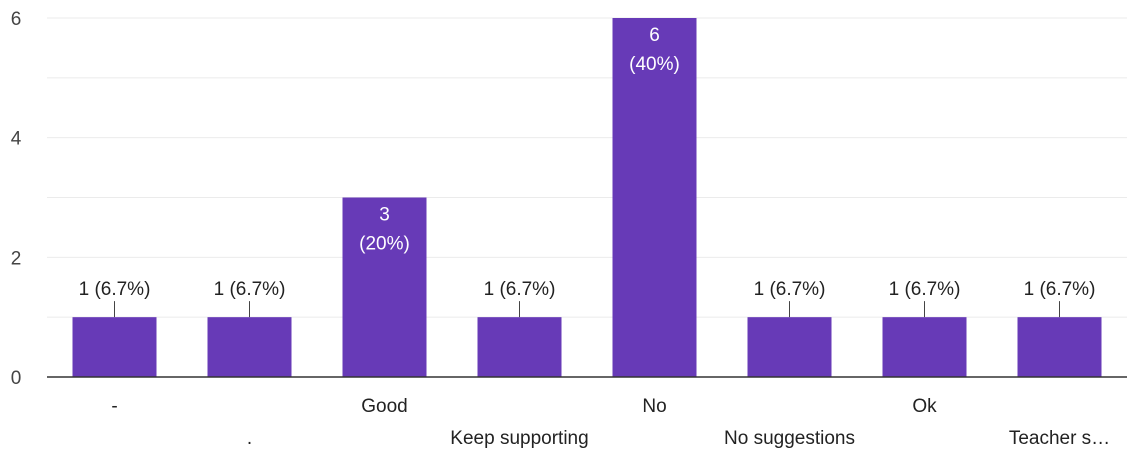  I want to click on x-category-label: No, so click(654, 406).